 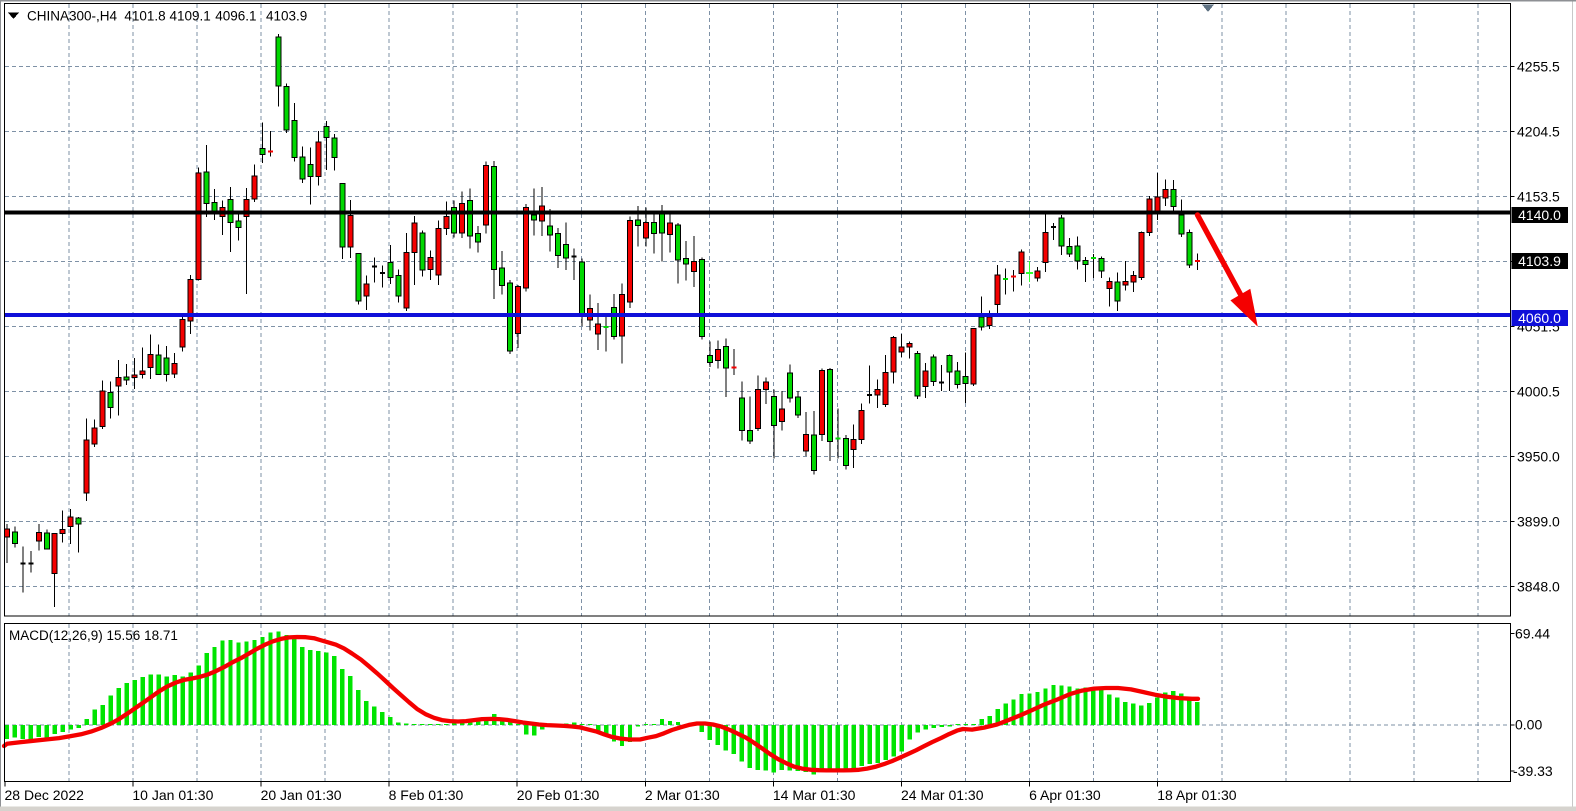 What do you see at coordinates (1538, 67) in the screenshot?
I see `svg-text: 4255.5` at bounding box center [1538, 67].